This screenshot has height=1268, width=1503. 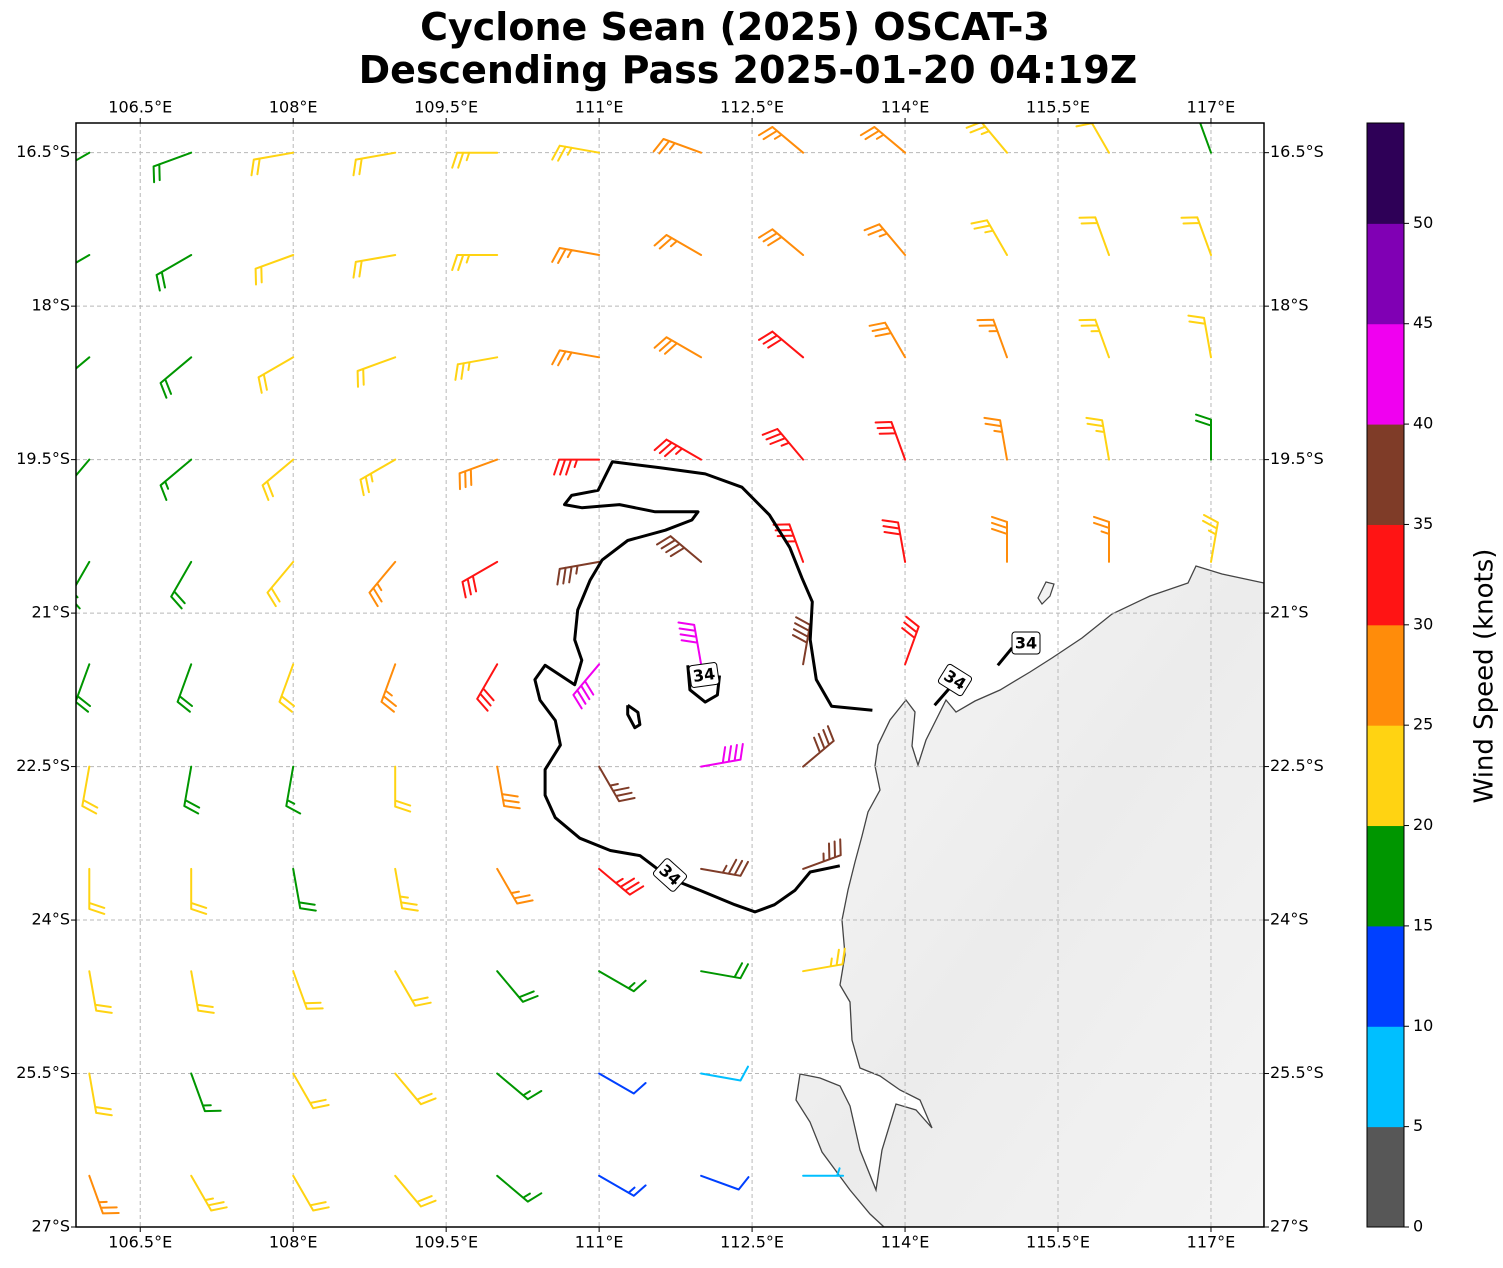 What do you see at coordinates (446, 107) in the screenshot?
I see `x-tick-label: 109.5°E` at bounding box center [446, 107].